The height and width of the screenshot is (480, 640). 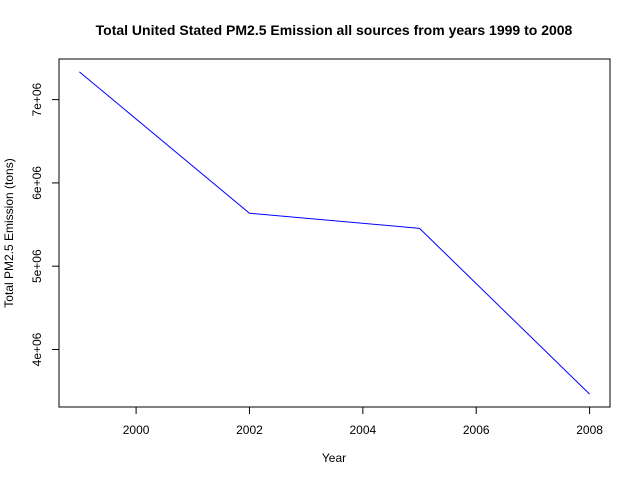 What do you see at coordinates (37, 266) in the screenshot?
I see `y-tick-label: 5e+06` at bounding box center [37, 266].